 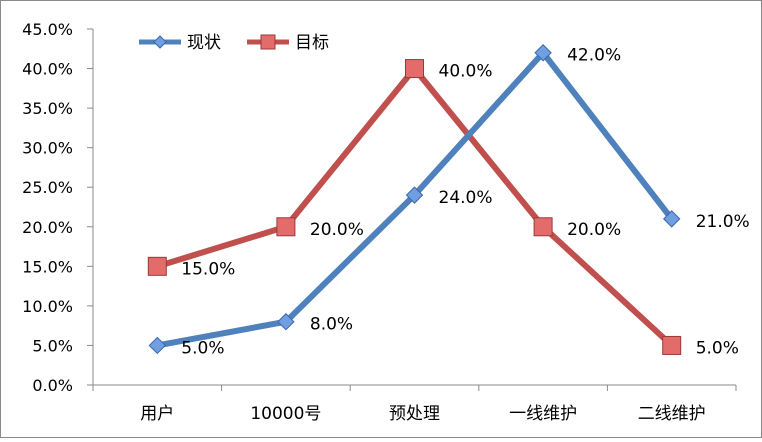 What do you see at coordinates (204, 43) in the screenshot?
I see `legend-label-current: 现状` at bounding box center [204, 43].